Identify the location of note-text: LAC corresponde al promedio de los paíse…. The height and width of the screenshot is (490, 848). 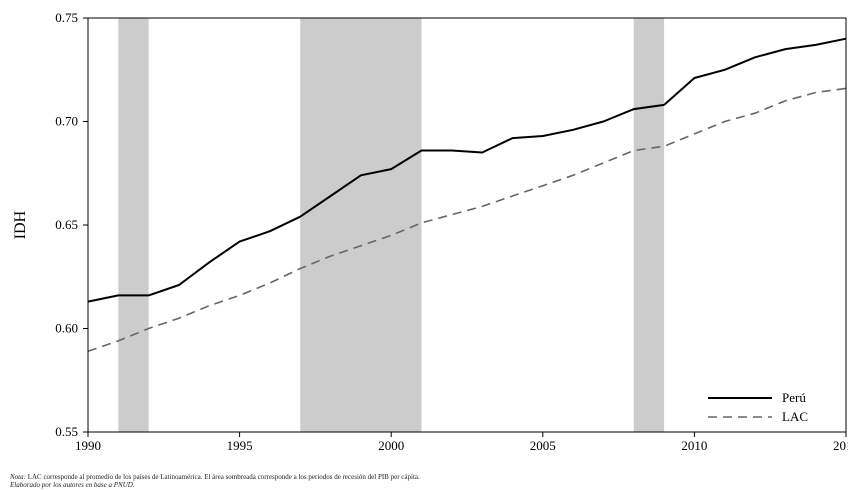
(222, 477).